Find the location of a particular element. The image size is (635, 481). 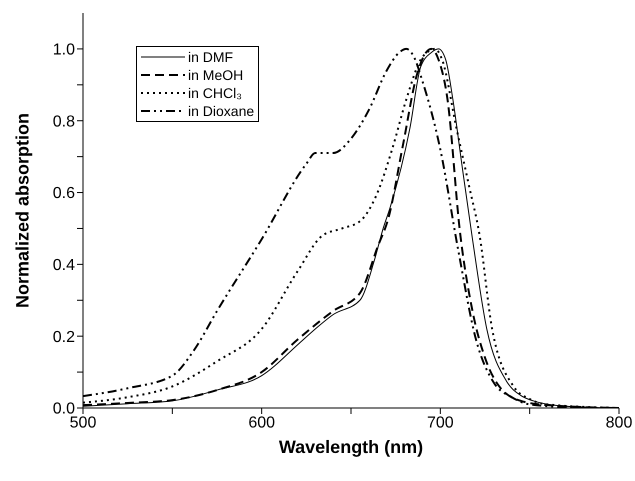

y-tick-label: 0.8 is located at coordinates (64, 121).